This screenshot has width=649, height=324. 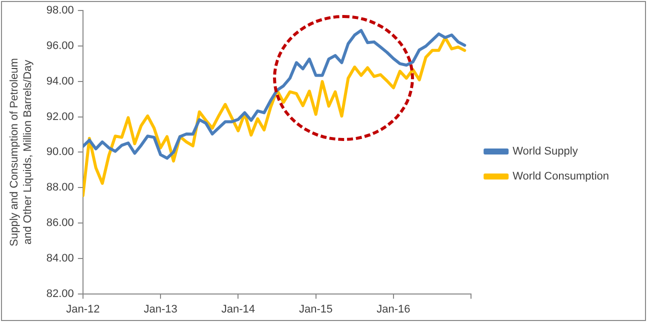 What do you see at coordinates (60, 116) in the screenshot?
I see `y-tick-label: 92.00` at bounding box center [60, 116].